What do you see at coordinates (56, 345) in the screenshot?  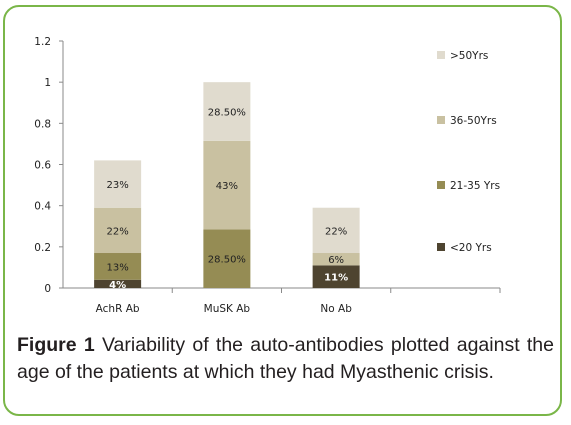 I see `caption-label: Figure 1` at bounding box center [56, 345].